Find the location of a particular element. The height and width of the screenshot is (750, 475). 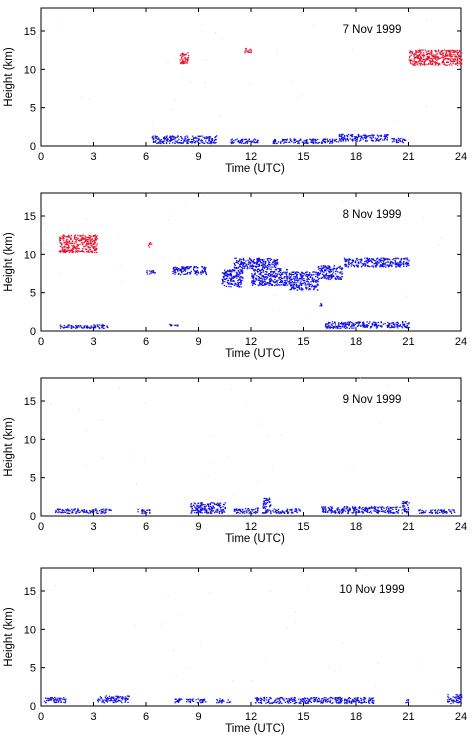

echo-segment is located at coordinates (84, 327).